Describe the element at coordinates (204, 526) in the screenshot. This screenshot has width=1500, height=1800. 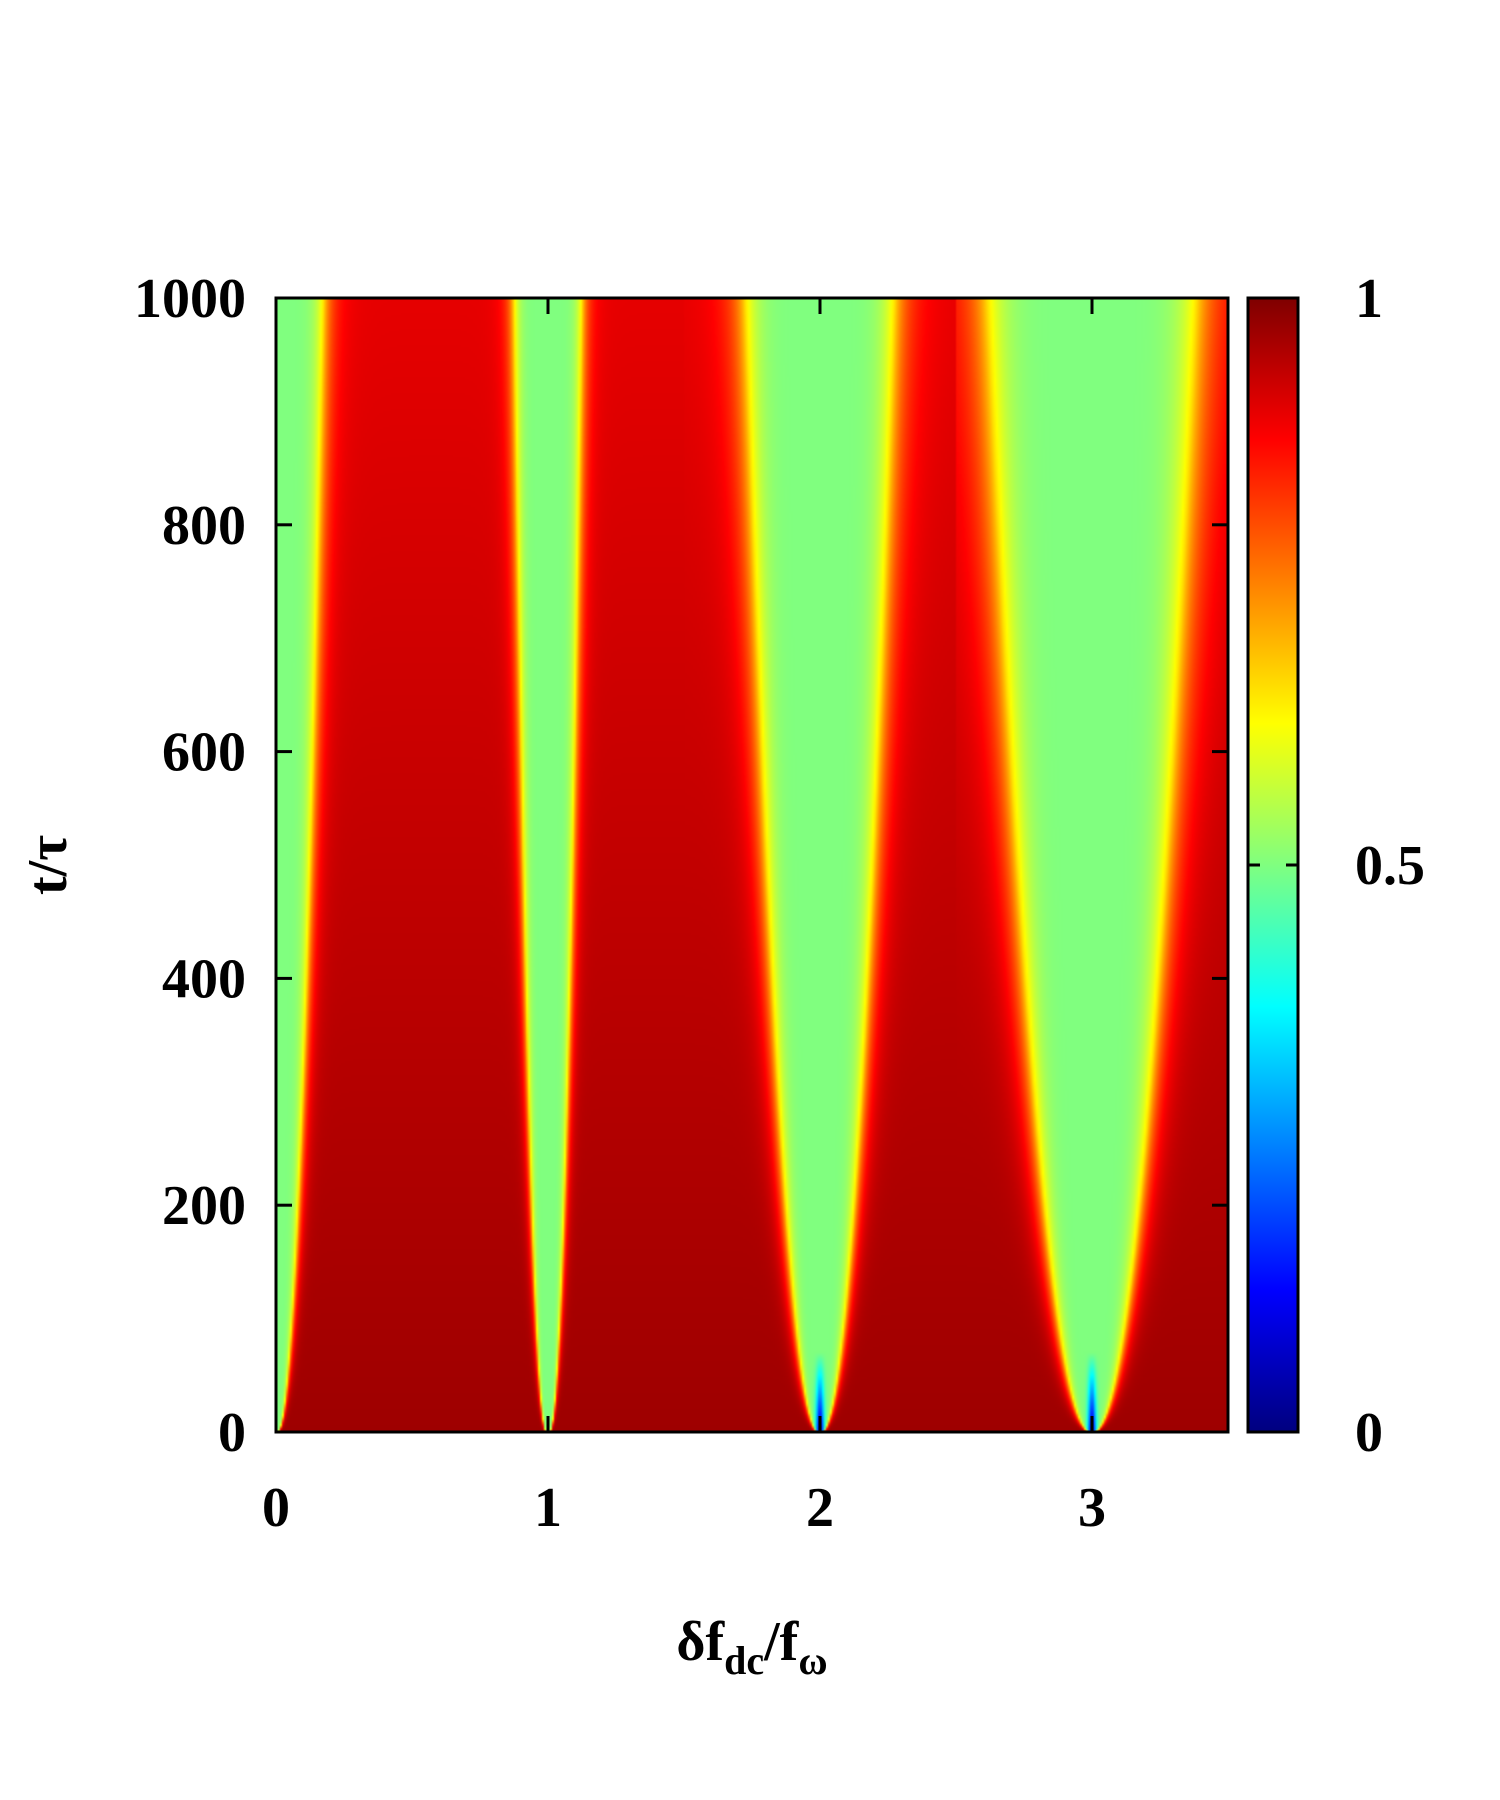
I see `y-tick-label: 800` at that location.